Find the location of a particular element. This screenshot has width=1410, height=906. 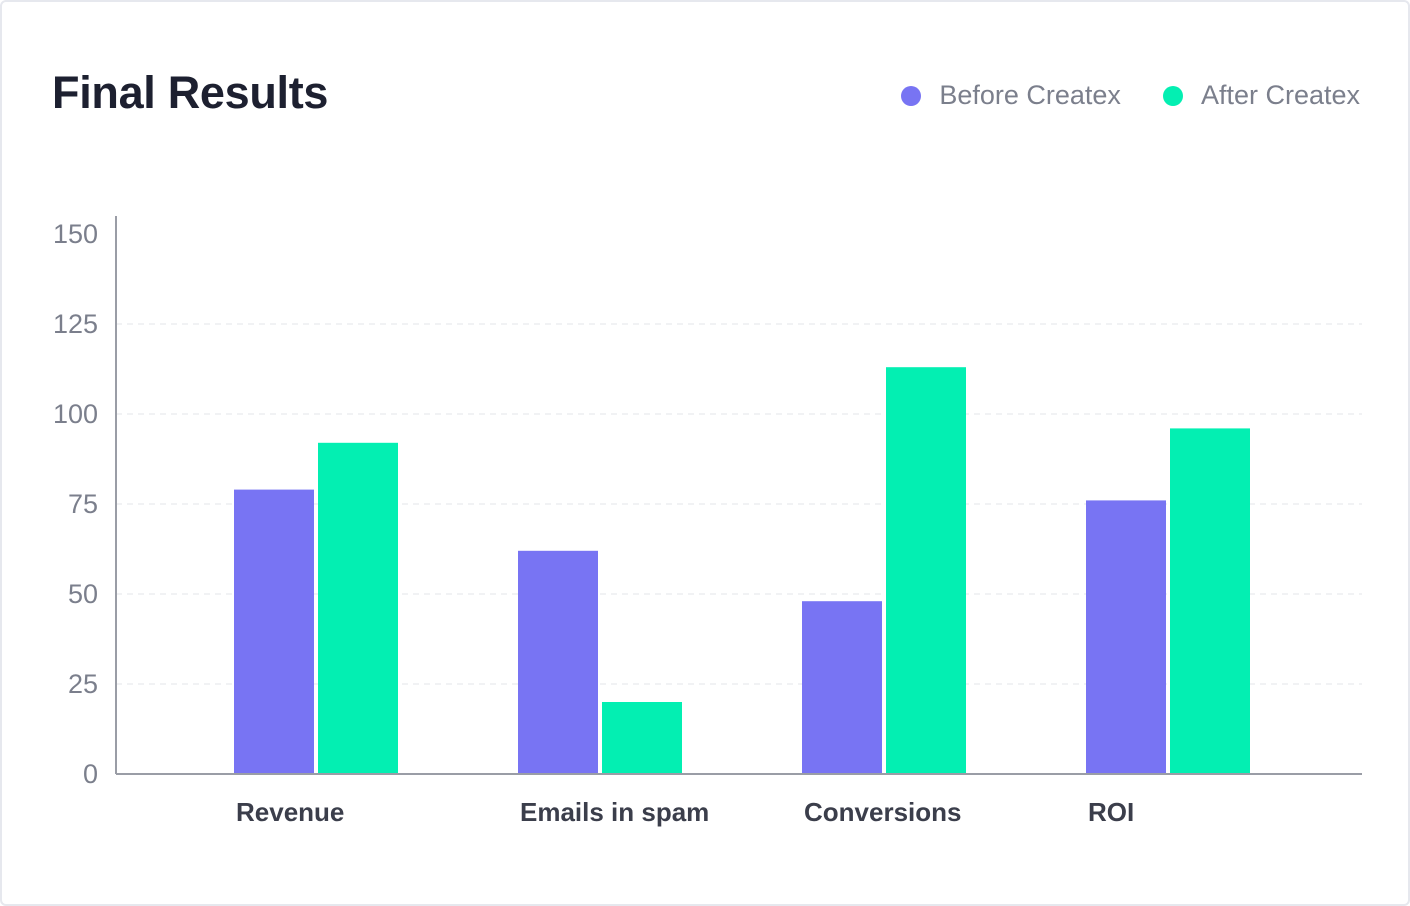

legend-label-before: Before Createx is located at coordinates (1030, 95).